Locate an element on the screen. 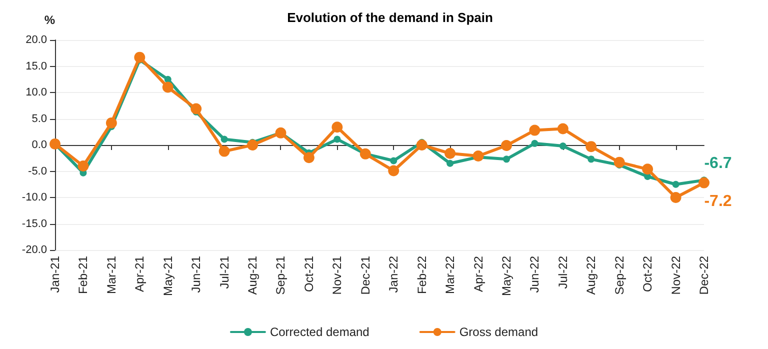  data-label: -6.7 is located at coordinates (718, 163).